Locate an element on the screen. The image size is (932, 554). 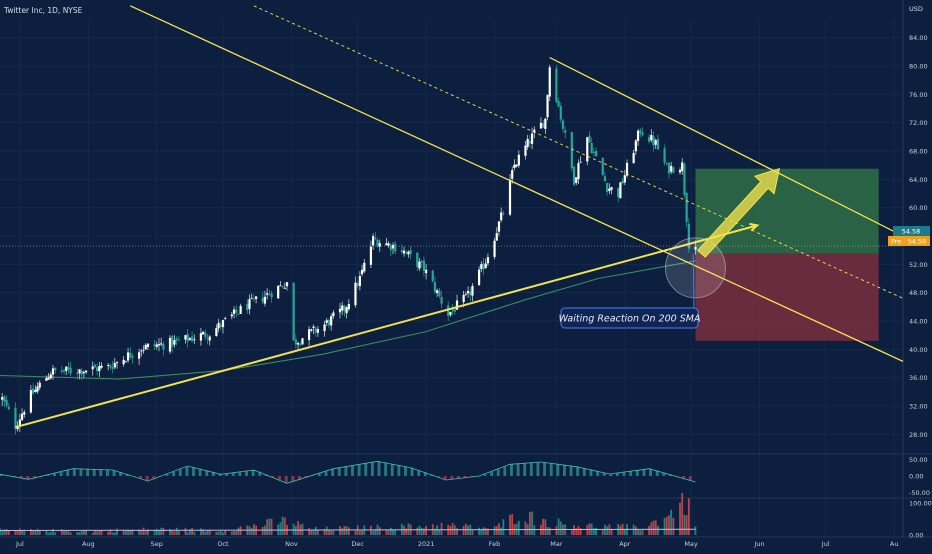
price-tick-label: 84.00 is located at coordinates (918, 38).